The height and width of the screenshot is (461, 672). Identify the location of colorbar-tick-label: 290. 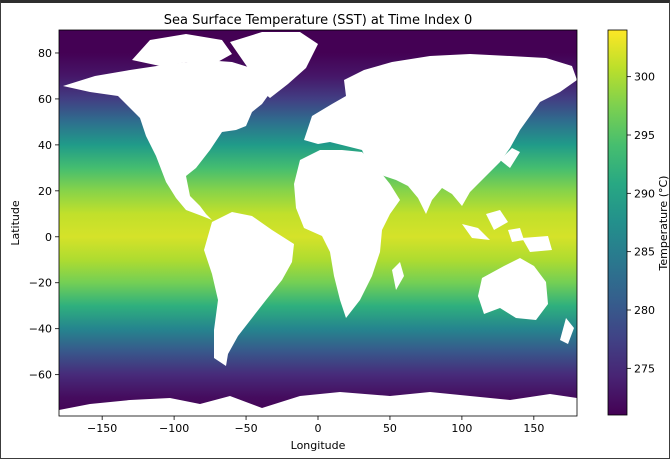
(644, 193).